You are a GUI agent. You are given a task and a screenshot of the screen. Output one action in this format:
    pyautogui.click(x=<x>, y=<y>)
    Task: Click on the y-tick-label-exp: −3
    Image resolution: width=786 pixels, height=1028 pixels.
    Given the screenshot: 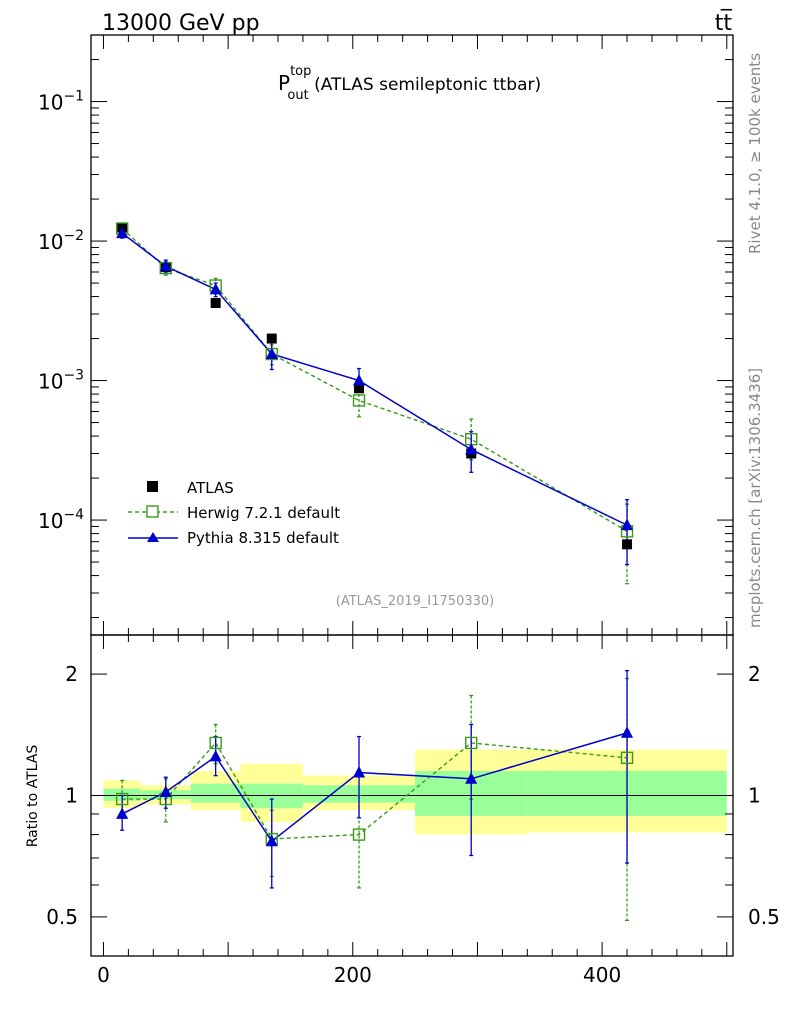 What is the action you would take?
    pyautogui.click(x=73, y=376)
    